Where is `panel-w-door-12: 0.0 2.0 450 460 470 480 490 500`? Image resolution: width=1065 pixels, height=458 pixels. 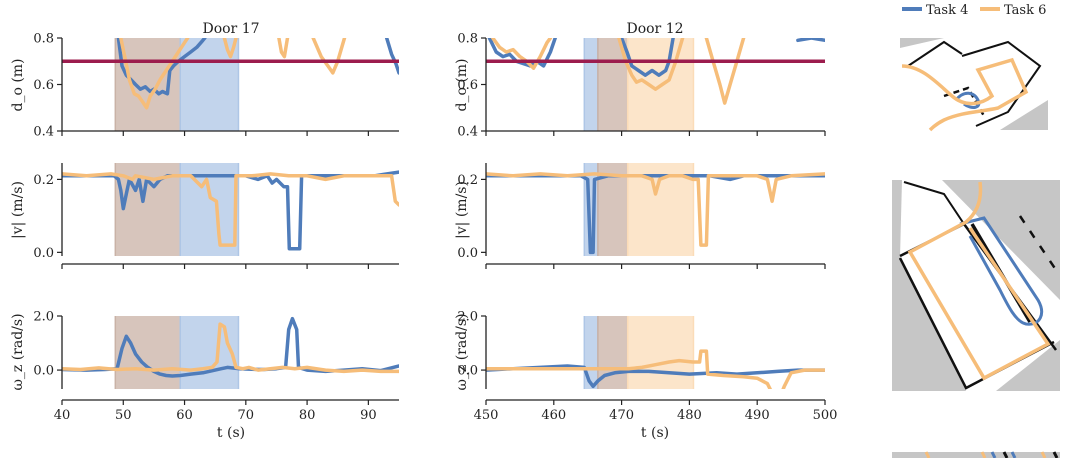 panel-w-door-12: 0.0 2.0 450 460 470 480 490 500 is located at coordinates (647, 367).